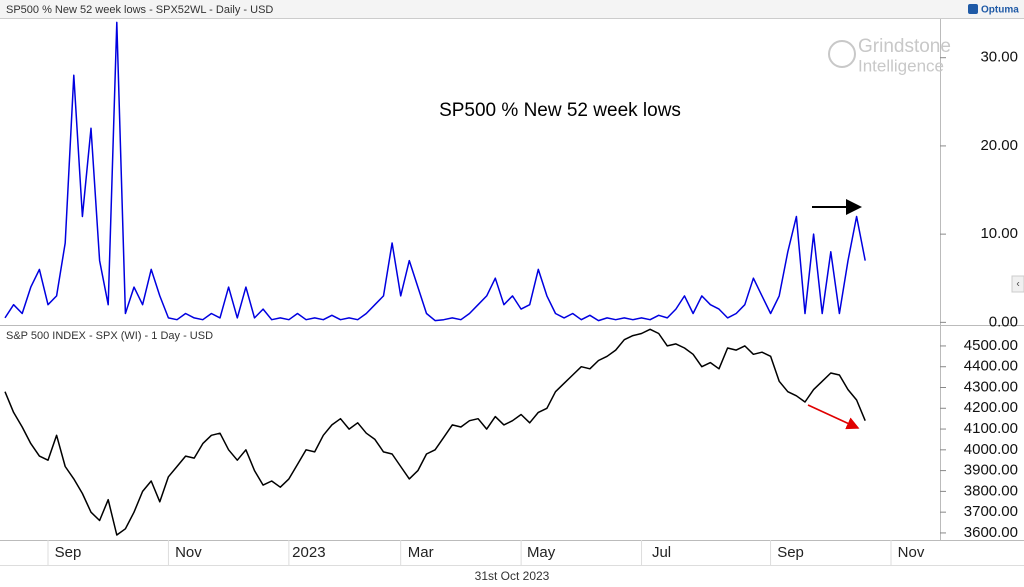  Describe the element at coordinates (991, 449) in the screenshot. I see `y-tick-label: 4000.00` at that location.